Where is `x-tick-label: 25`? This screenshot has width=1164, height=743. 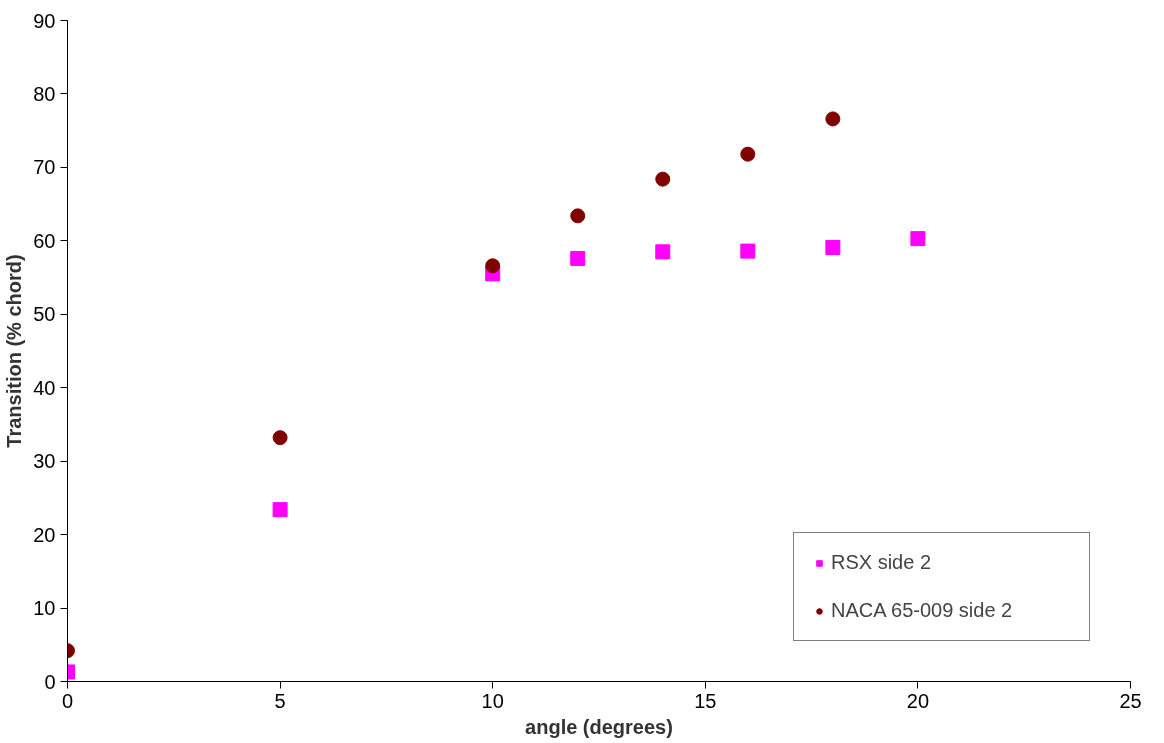
x-tick-label: 25 is located at coordinates (1130, 700).